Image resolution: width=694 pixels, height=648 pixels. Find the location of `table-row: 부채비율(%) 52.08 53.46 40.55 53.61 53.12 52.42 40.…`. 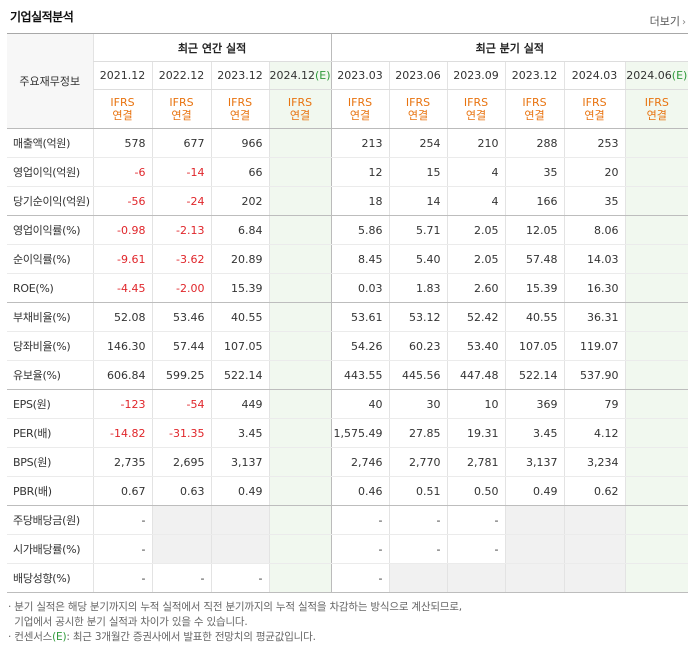

table-row: 부채비율(%) 52.08 53.46 40.55 53.61 53.12 52.42 40.… is located at coordinates (348, 317).